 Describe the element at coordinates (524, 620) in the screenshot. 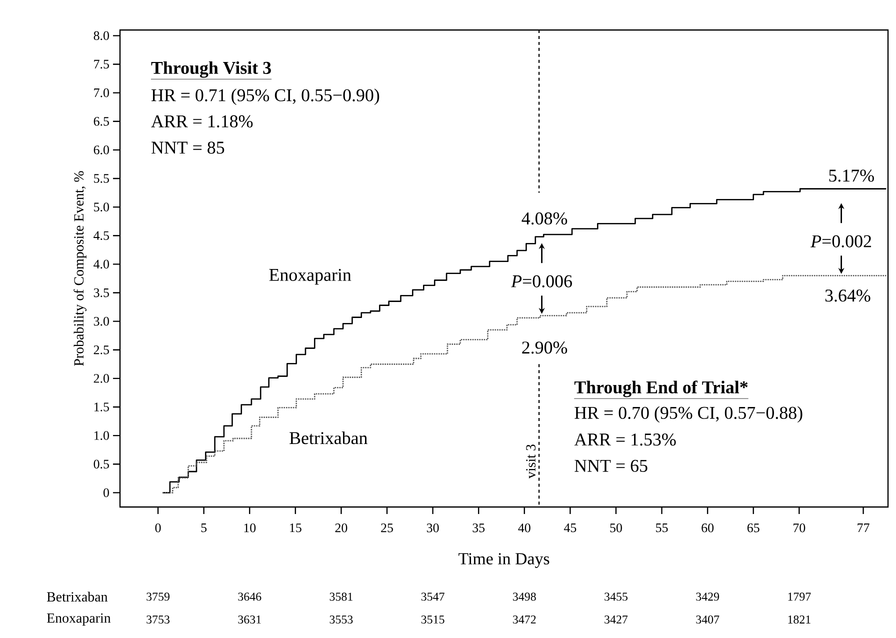

I see `text: 3472` at that location.